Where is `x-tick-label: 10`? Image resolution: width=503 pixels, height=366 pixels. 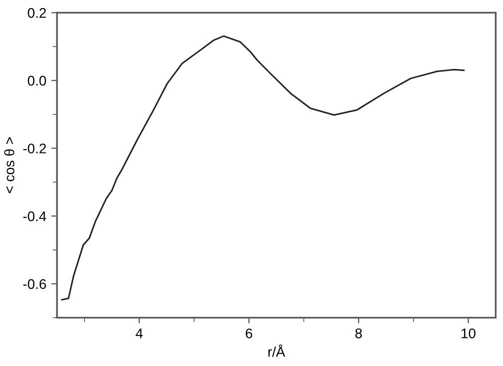
x-tick-label: 10 is located at coordinates (469, 333).